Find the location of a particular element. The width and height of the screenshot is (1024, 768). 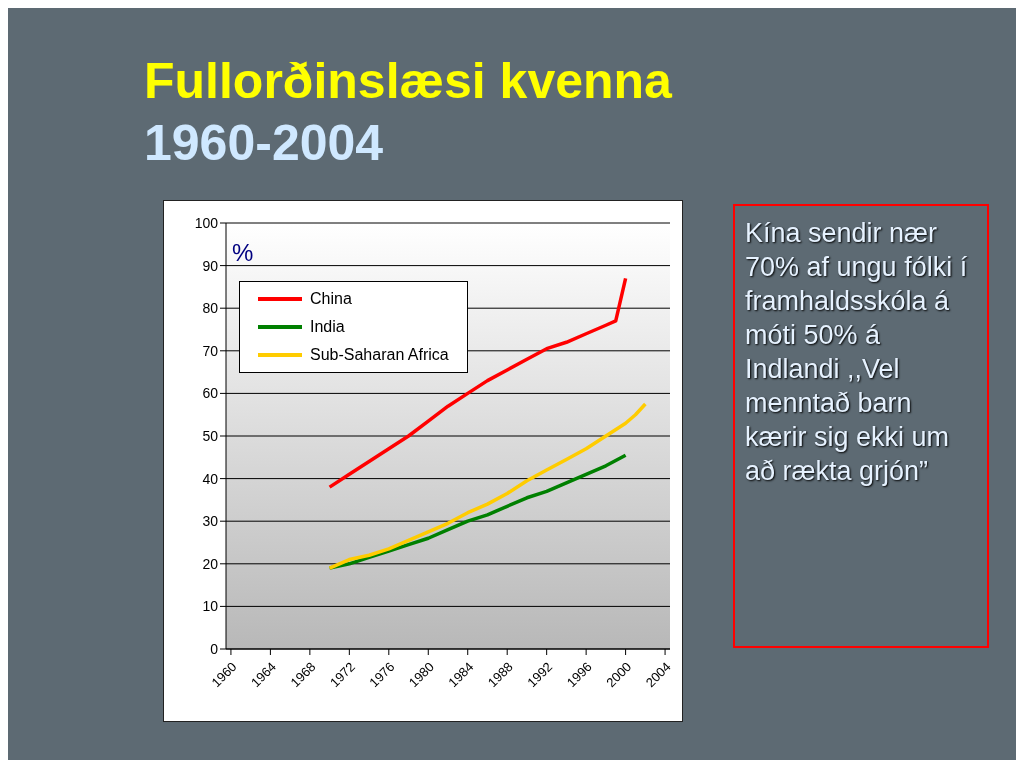

legend-label: India is located at coordinates (327, 326).